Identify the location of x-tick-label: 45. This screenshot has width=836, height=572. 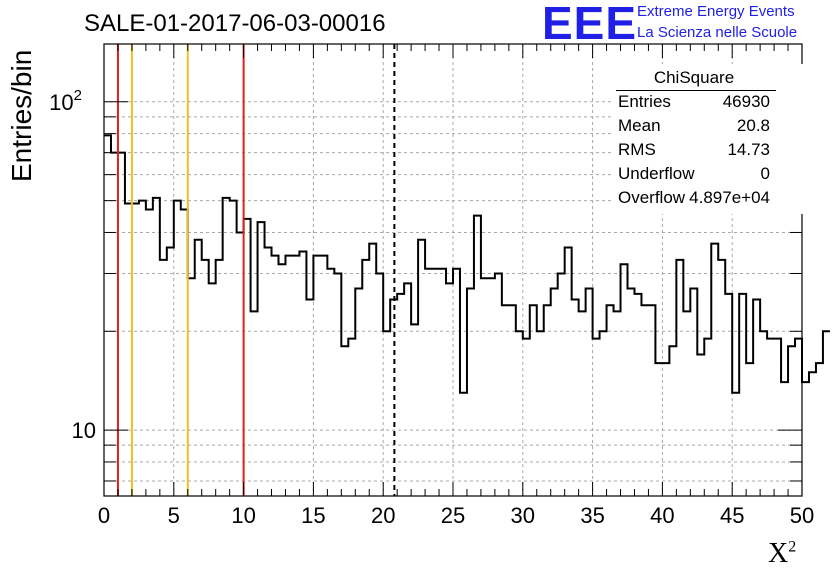
(732, 515).